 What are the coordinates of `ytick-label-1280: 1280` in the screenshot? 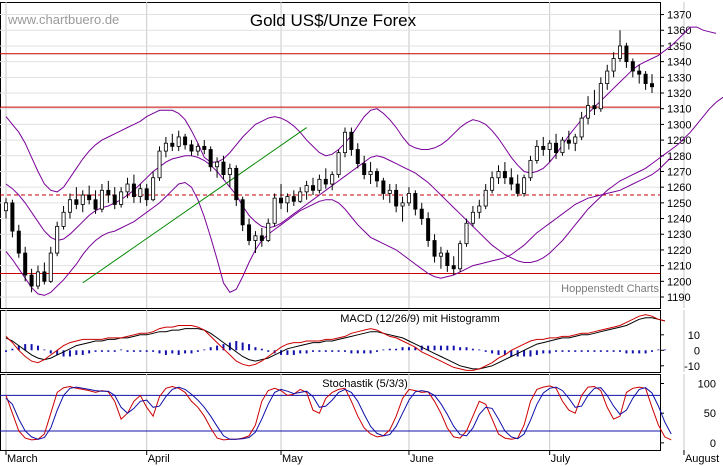 It's located at (679, 157).